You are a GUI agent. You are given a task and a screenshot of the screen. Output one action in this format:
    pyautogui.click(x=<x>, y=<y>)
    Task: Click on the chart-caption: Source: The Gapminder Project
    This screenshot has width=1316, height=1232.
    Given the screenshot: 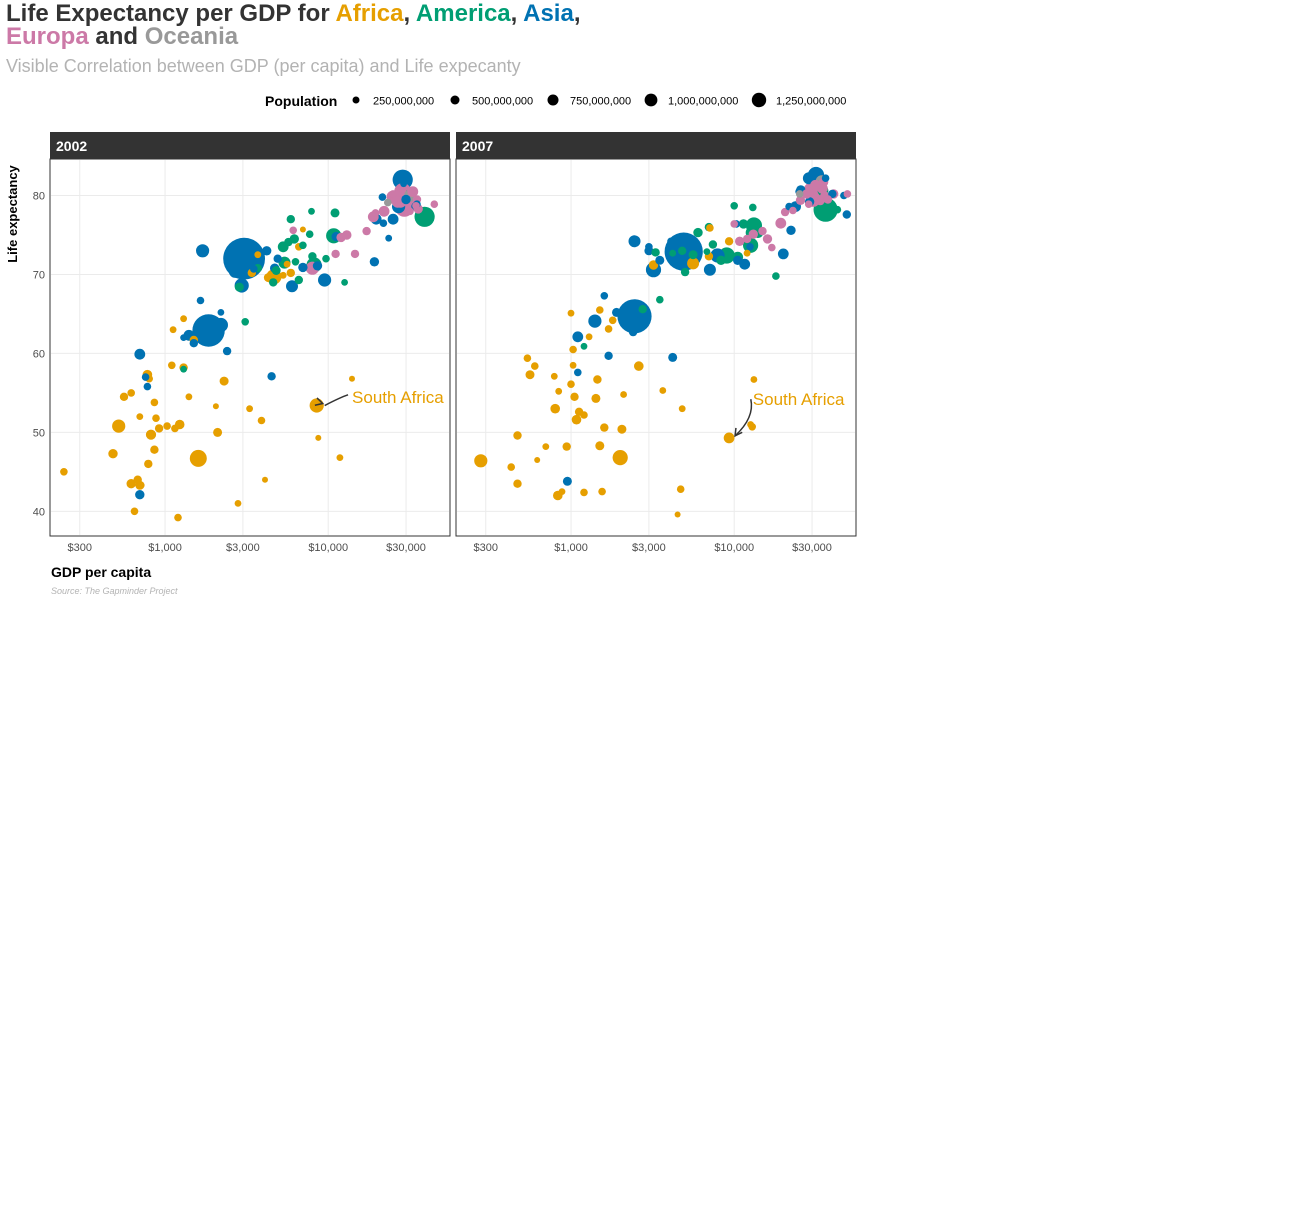 What is the action you would take?
    pyautogui.click(x=114, y=591)
    